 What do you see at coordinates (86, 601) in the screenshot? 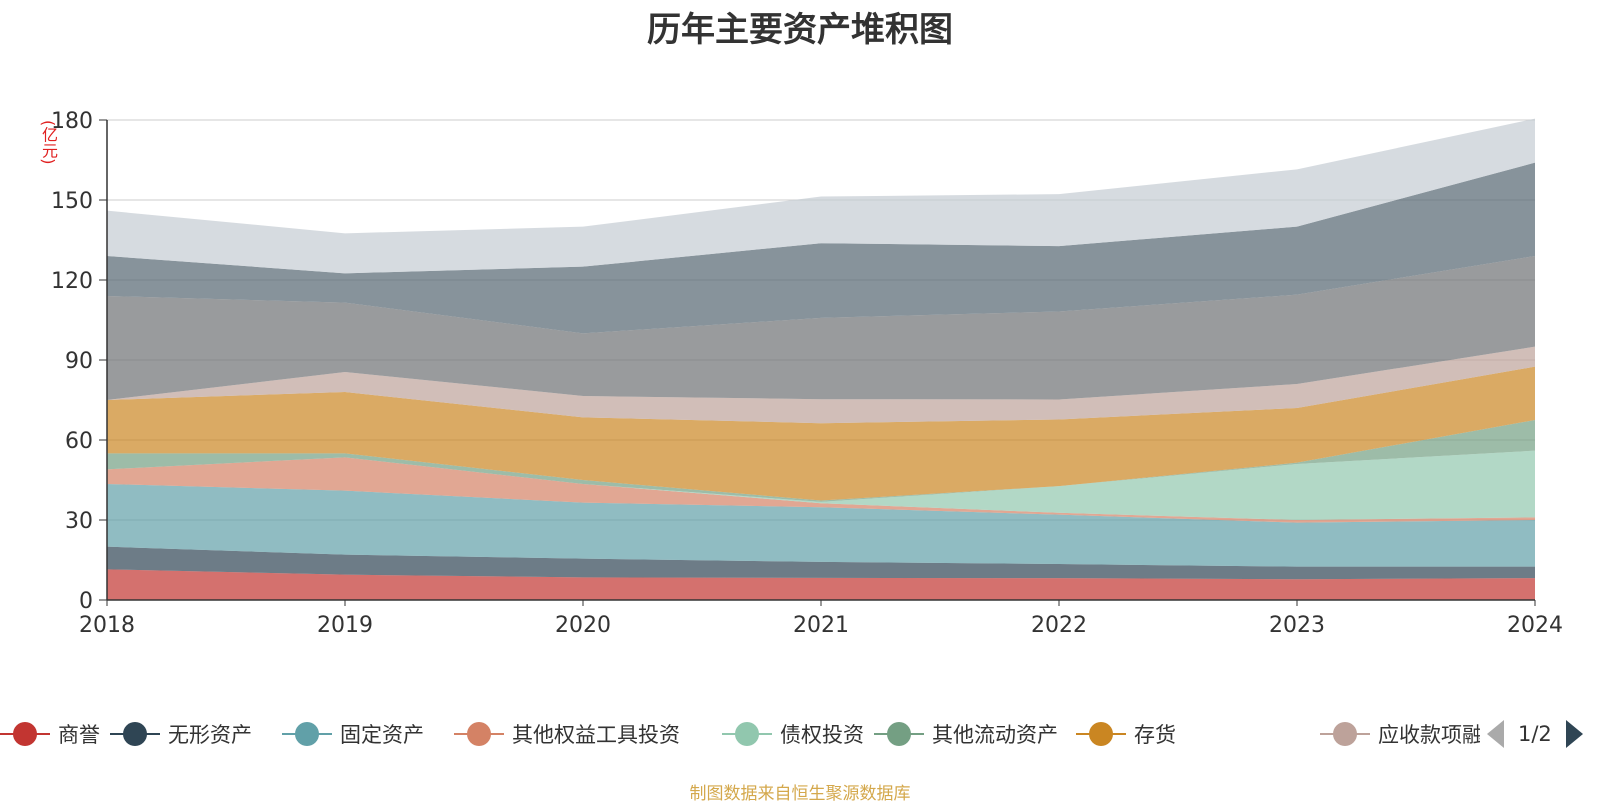
I see `y-tick-label: 0` at bounding box center [86, 601].